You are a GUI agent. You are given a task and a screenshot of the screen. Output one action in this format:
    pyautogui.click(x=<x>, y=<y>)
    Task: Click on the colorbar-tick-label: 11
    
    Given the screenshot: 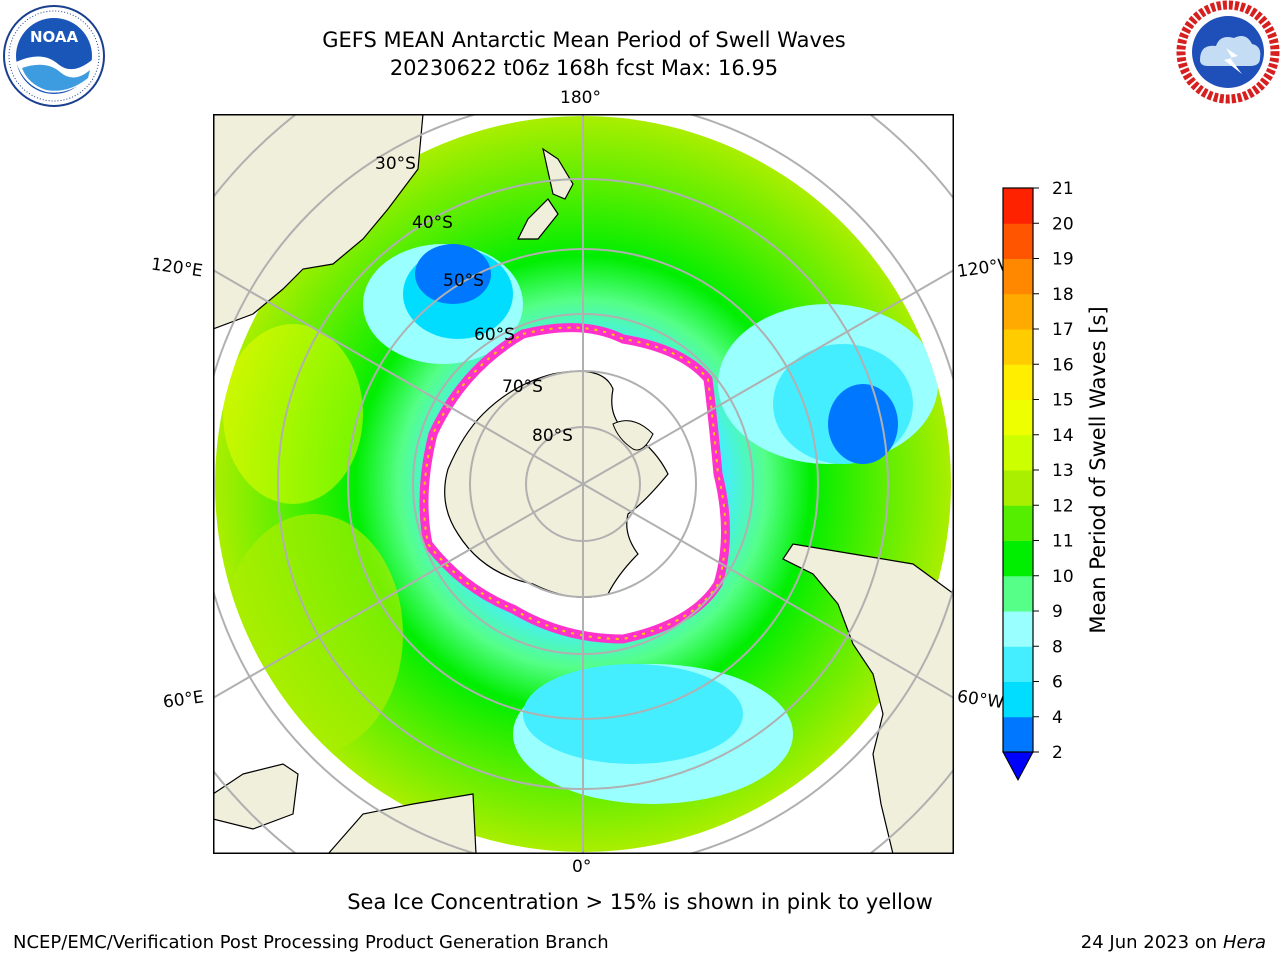 What is the action you would take?
    pyautogui.click(x=1063, y=542)
    